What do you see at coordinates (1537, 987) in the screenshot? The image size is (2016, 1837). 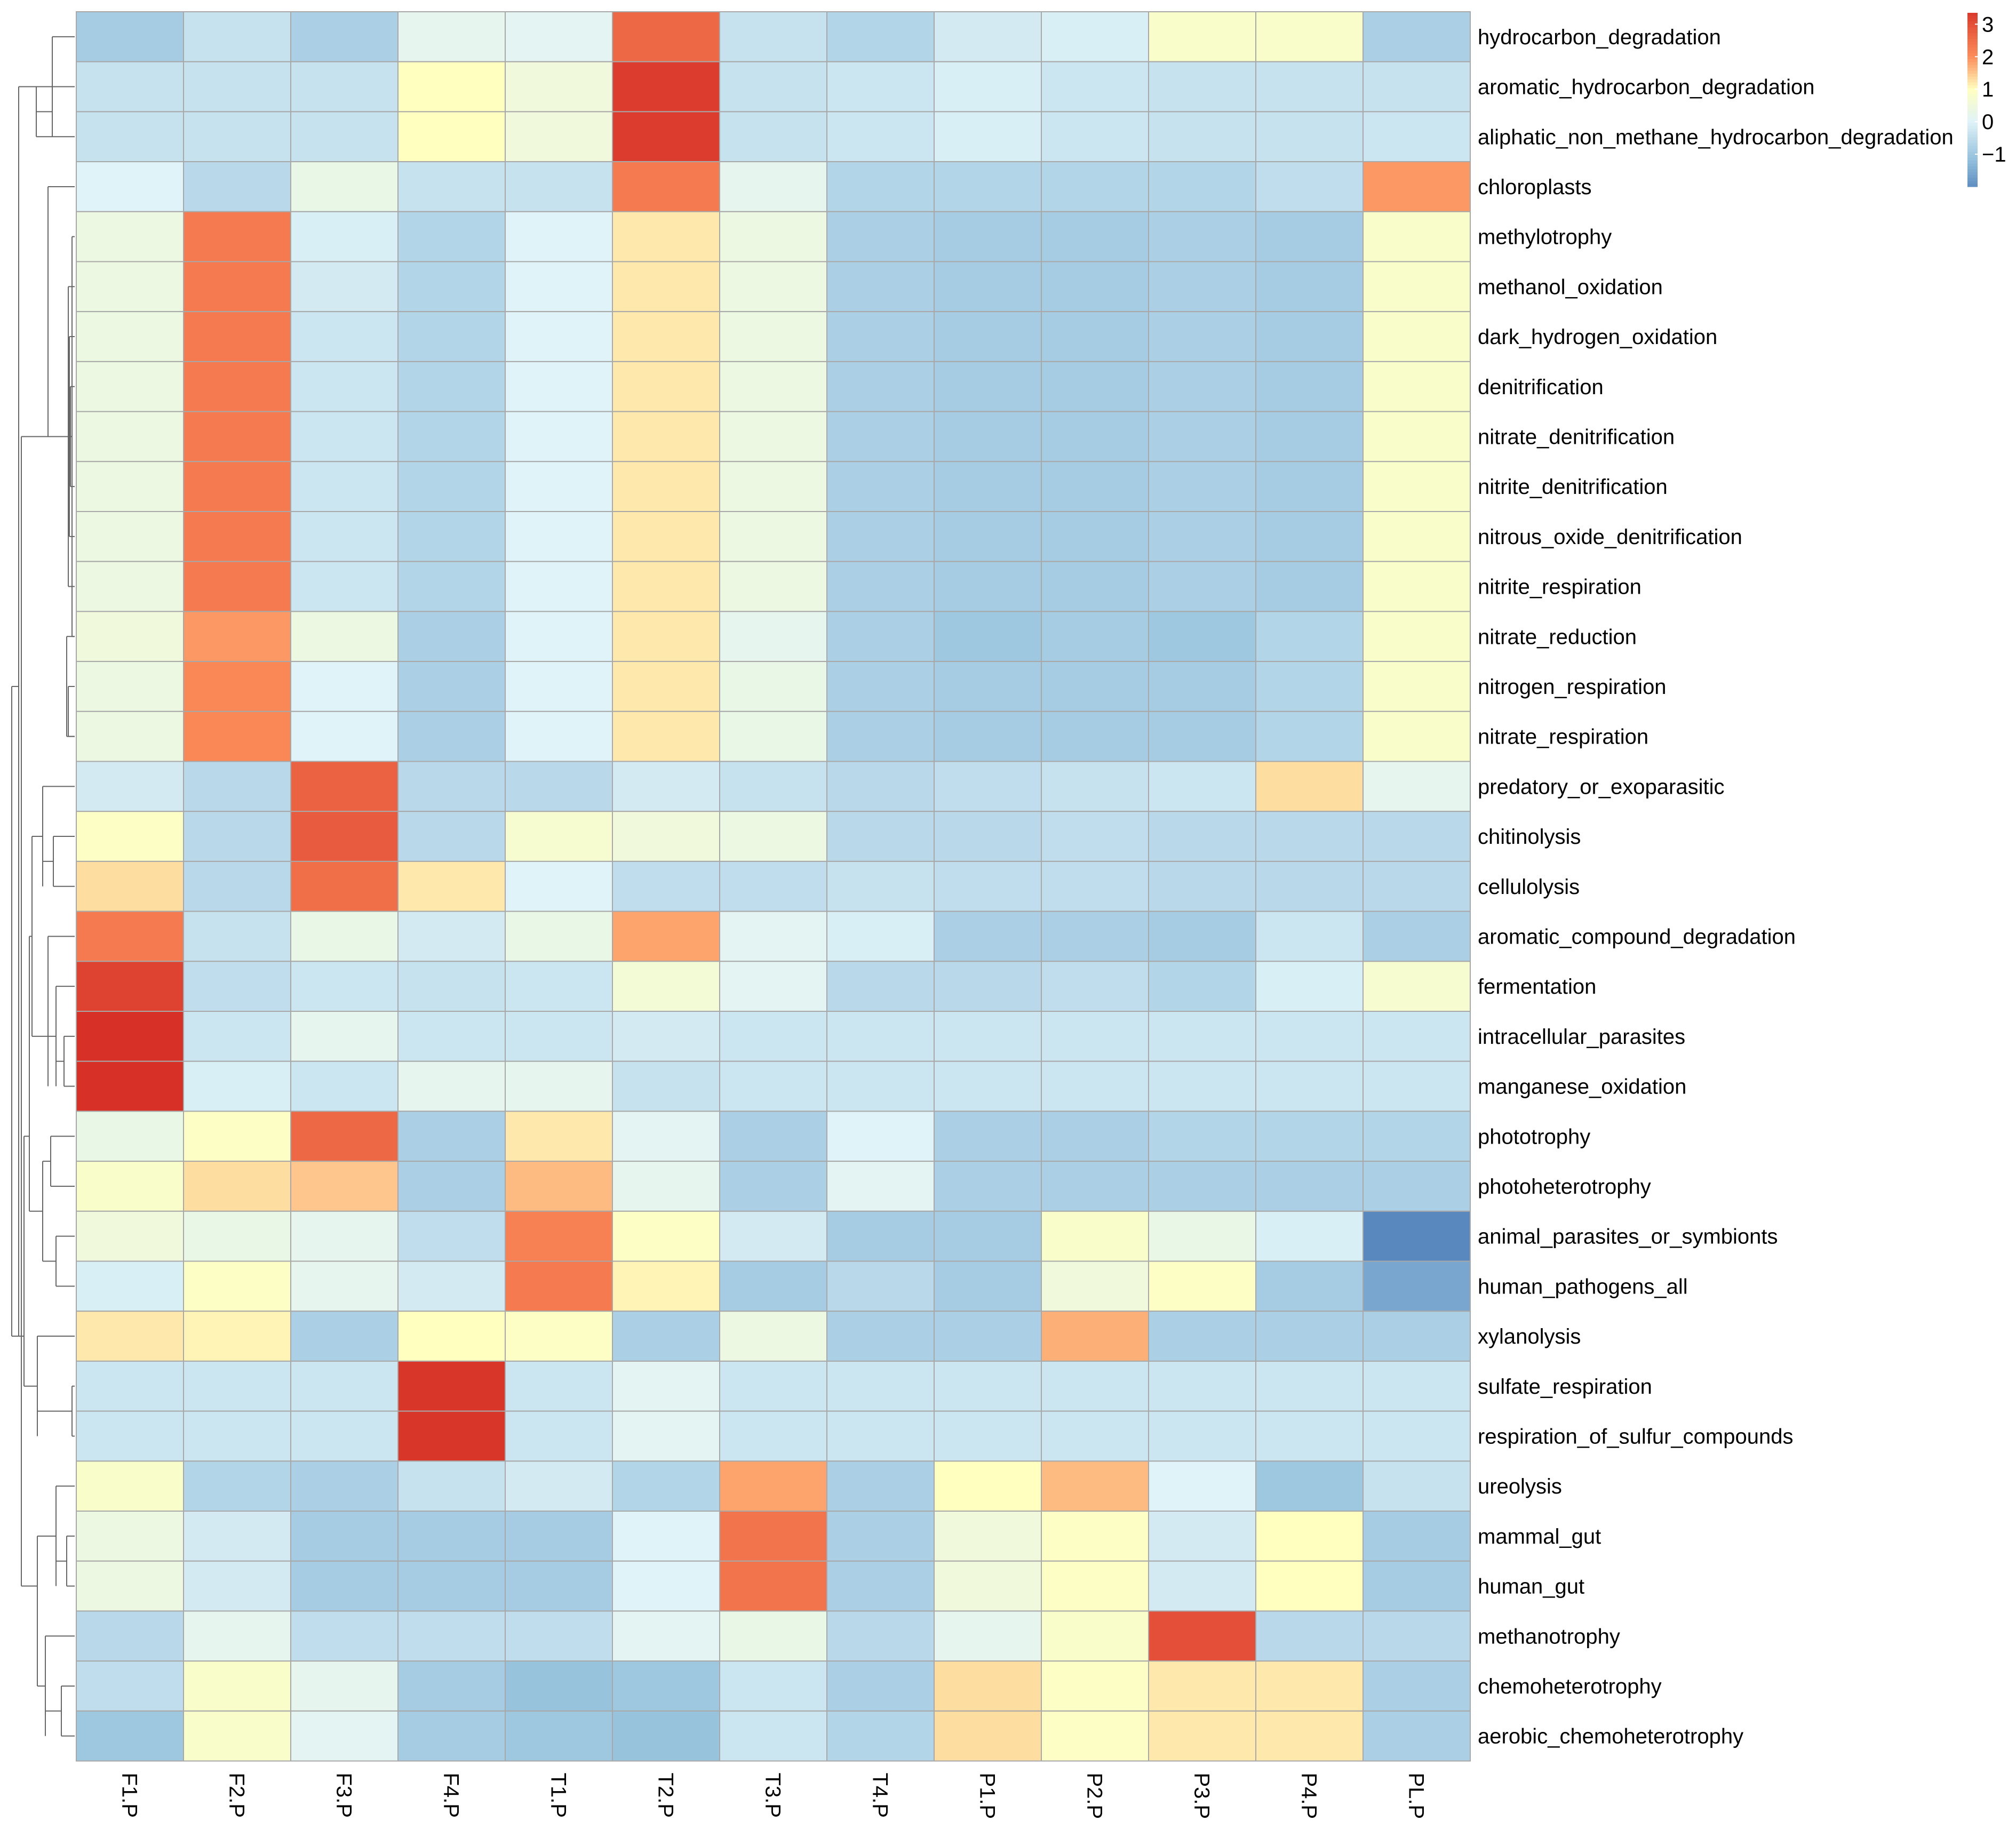 I see `row-label: fermentation` at bounding box center [1537, 987].